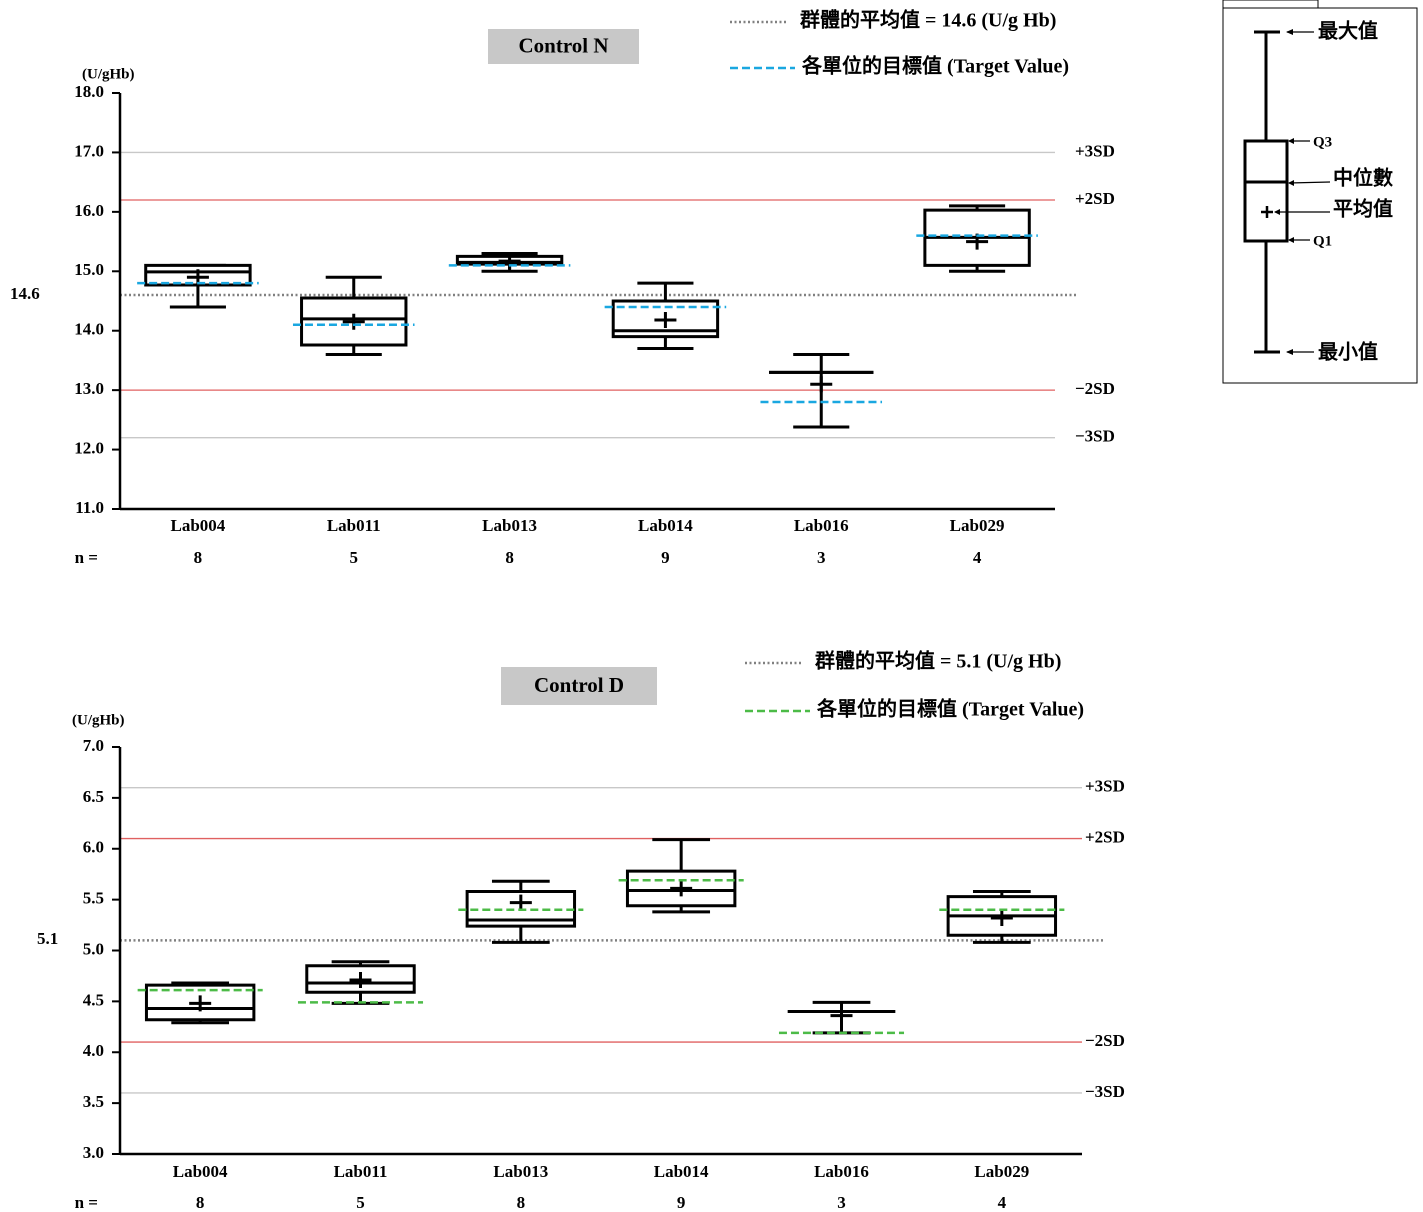 The height and width of the screenshot is (1212, 1423). I want to click on y-tick-label: 6.5, so click(93, 796).